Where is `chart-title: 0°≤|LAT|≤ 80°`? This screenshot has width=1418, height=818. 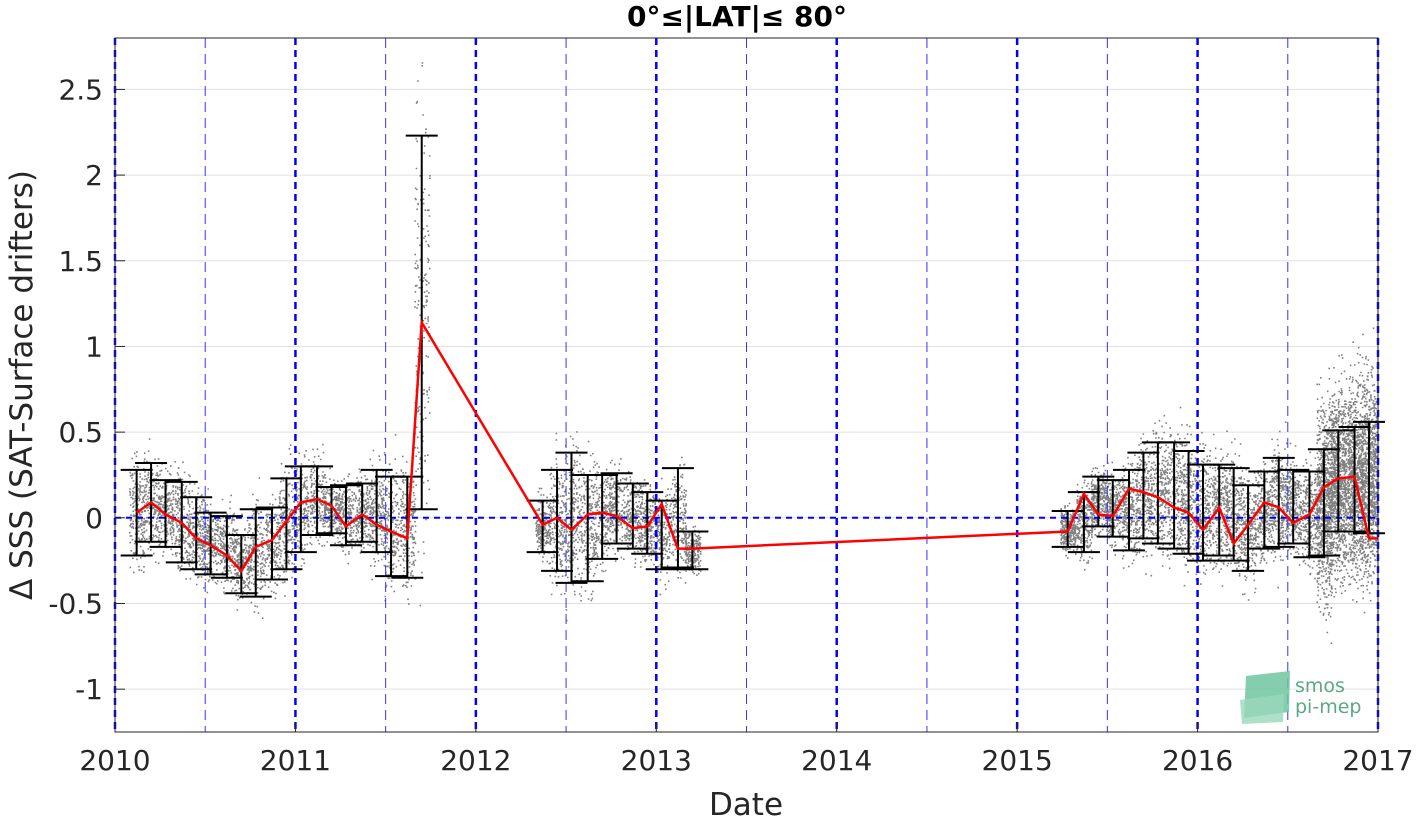 chart-title: 0°≤|LAT|≤ 80° is located at coordinates (737, 16).